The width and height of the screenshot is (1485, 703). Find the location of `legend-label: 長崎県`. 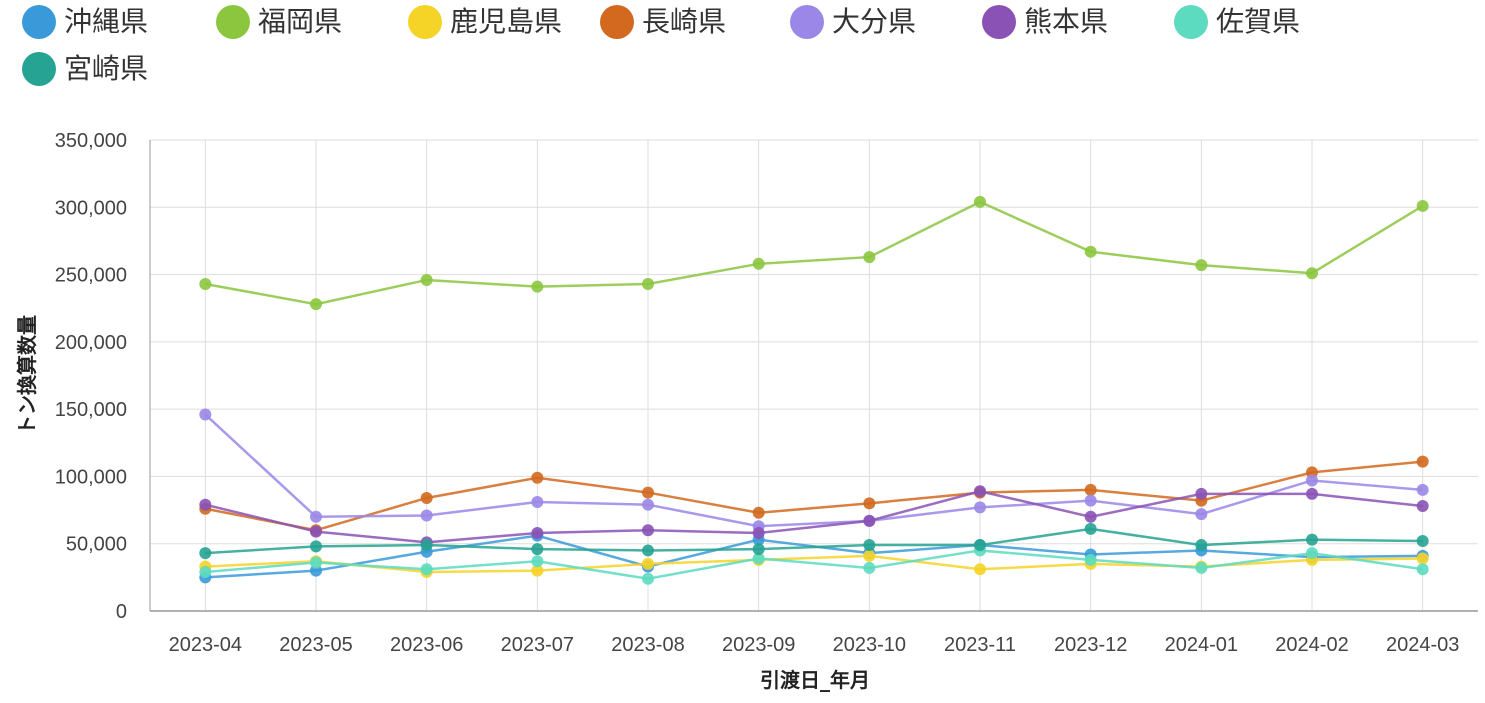

legend-label: 長崎県 is located at coordinates (684, 21).